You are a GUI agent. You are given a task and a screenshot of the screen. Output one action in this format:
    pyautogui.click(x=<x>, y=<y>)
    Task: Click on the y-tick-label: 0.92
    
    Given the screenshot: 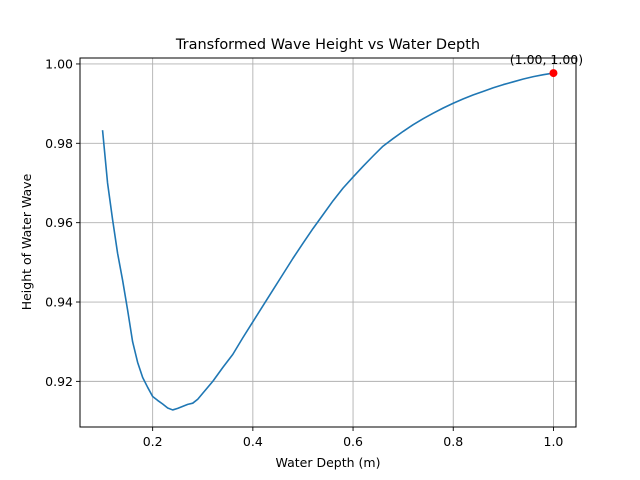 What is the action you would take?
    pyautogui.click(x=59, y=381)
    